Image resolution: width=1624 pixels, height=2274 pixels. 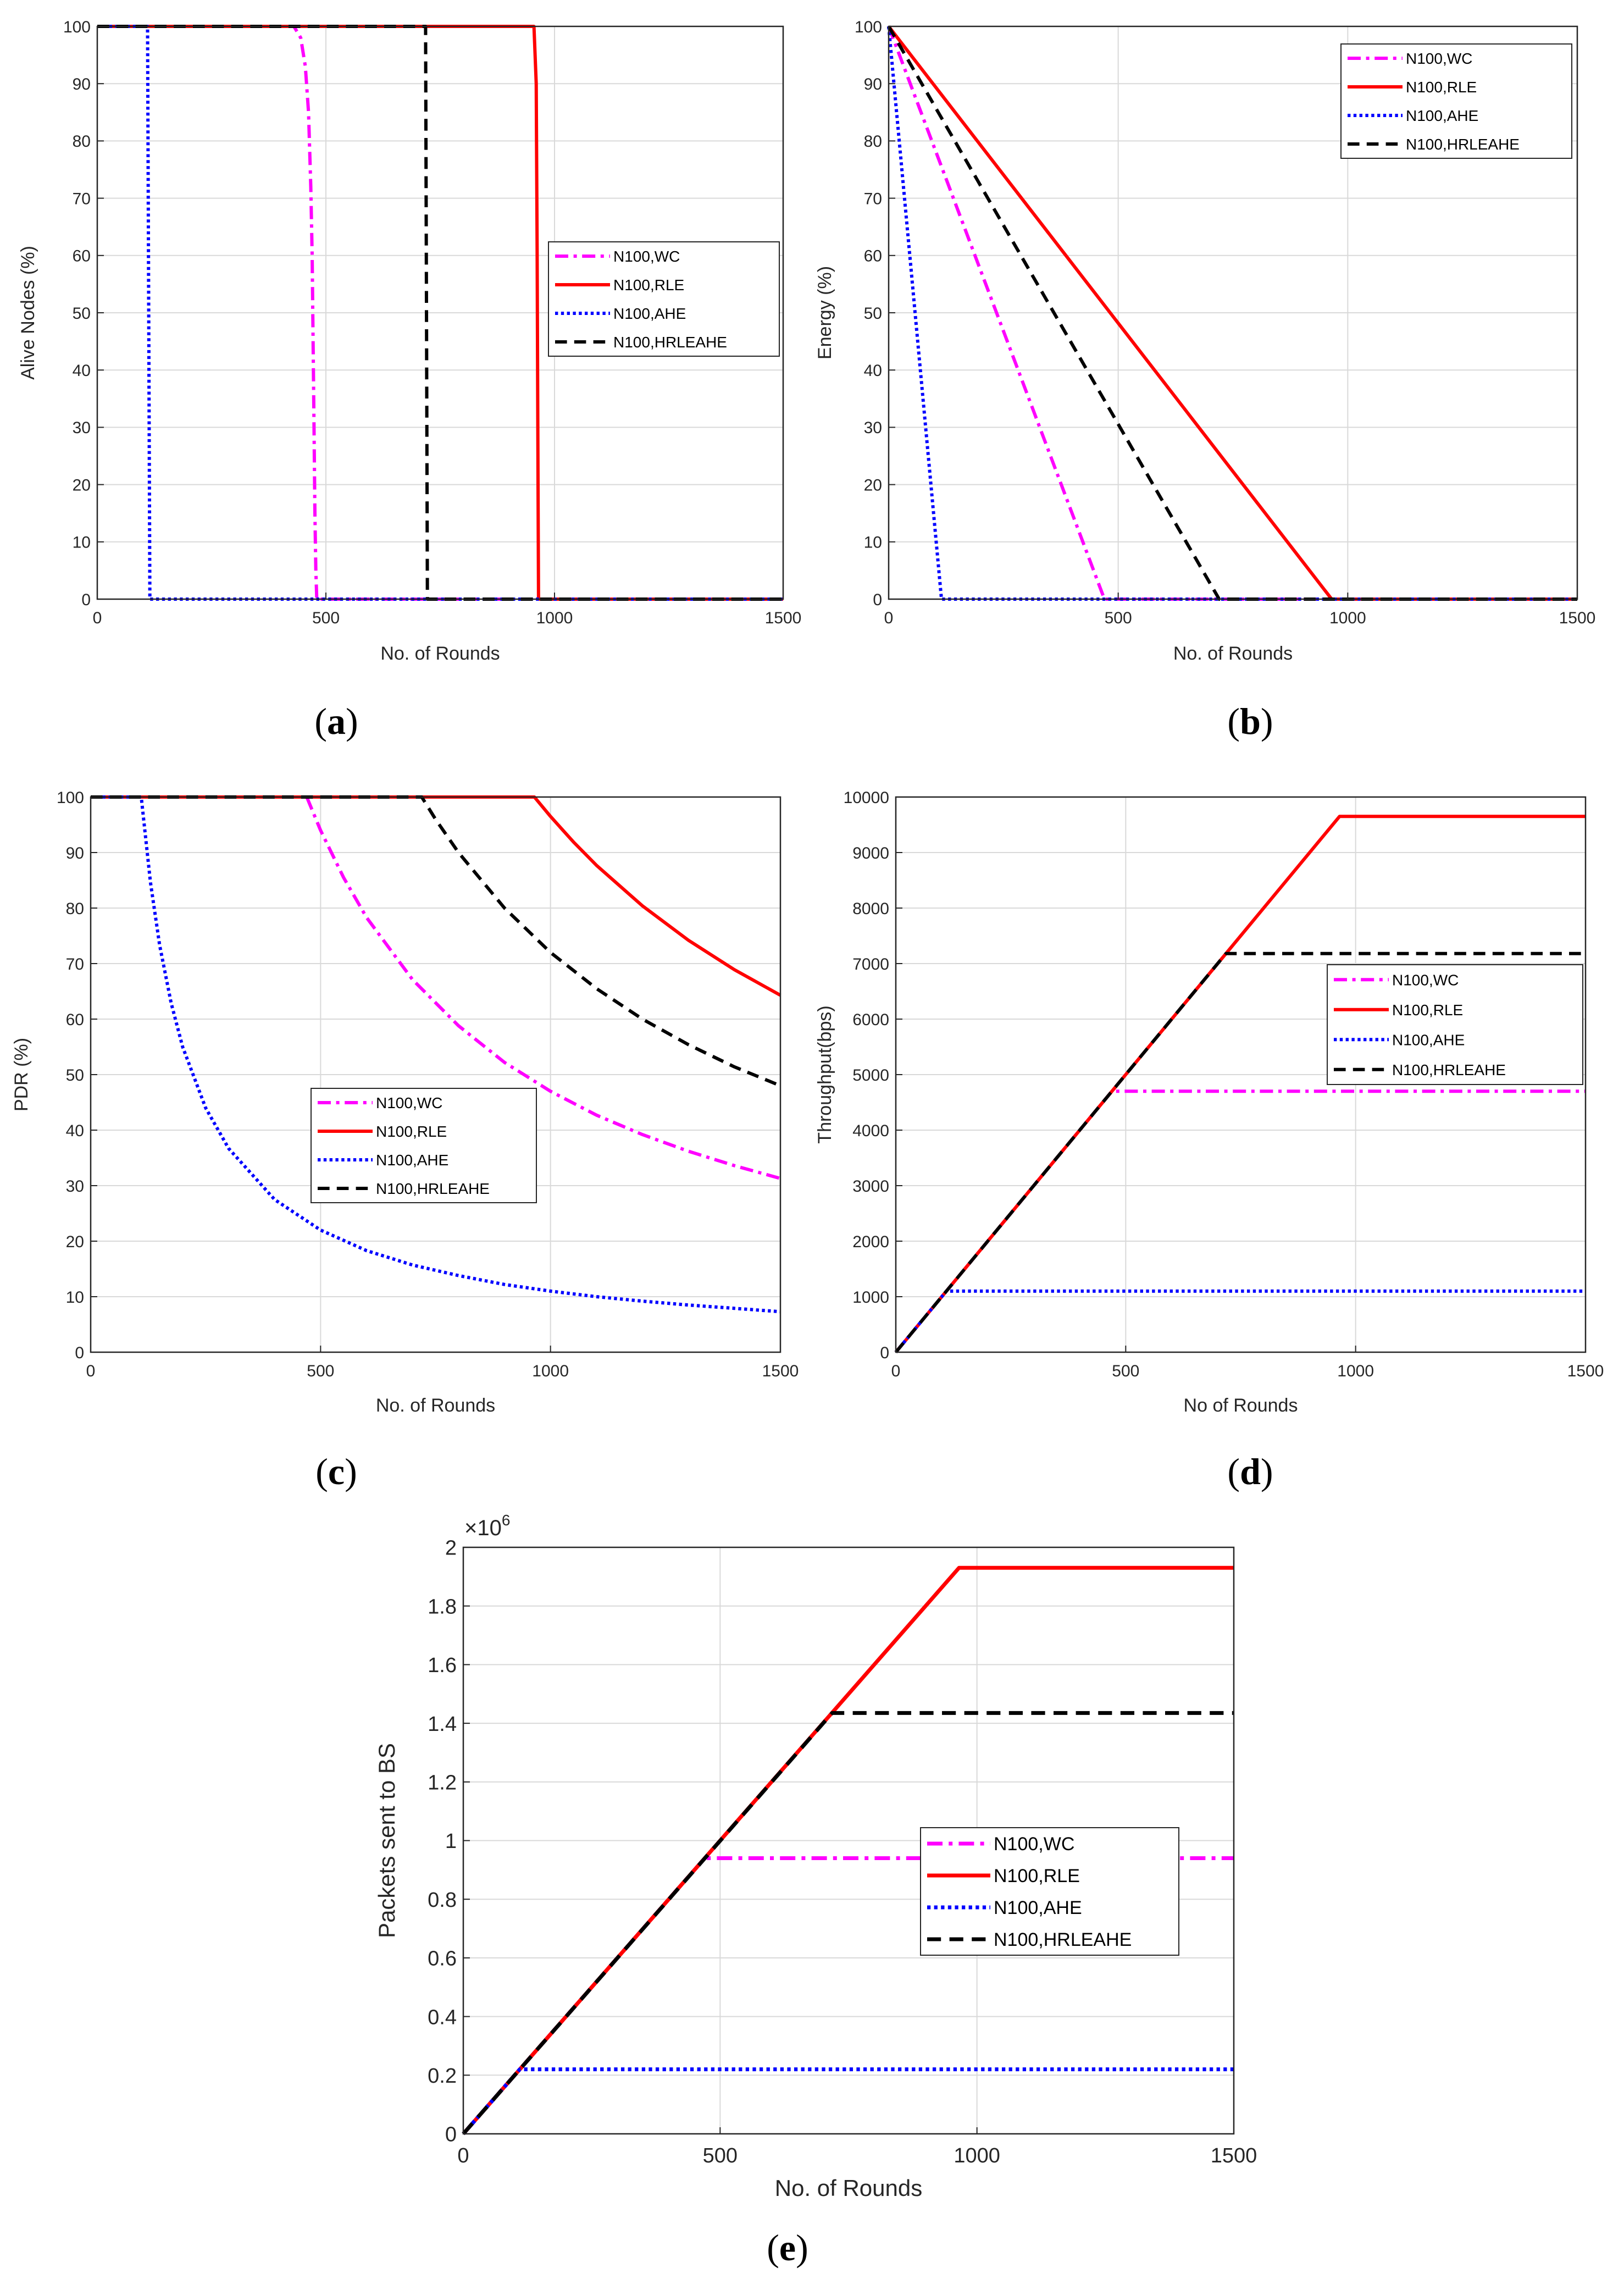 I want to click on y-tick-label: 100, so click(x=70, y=798).